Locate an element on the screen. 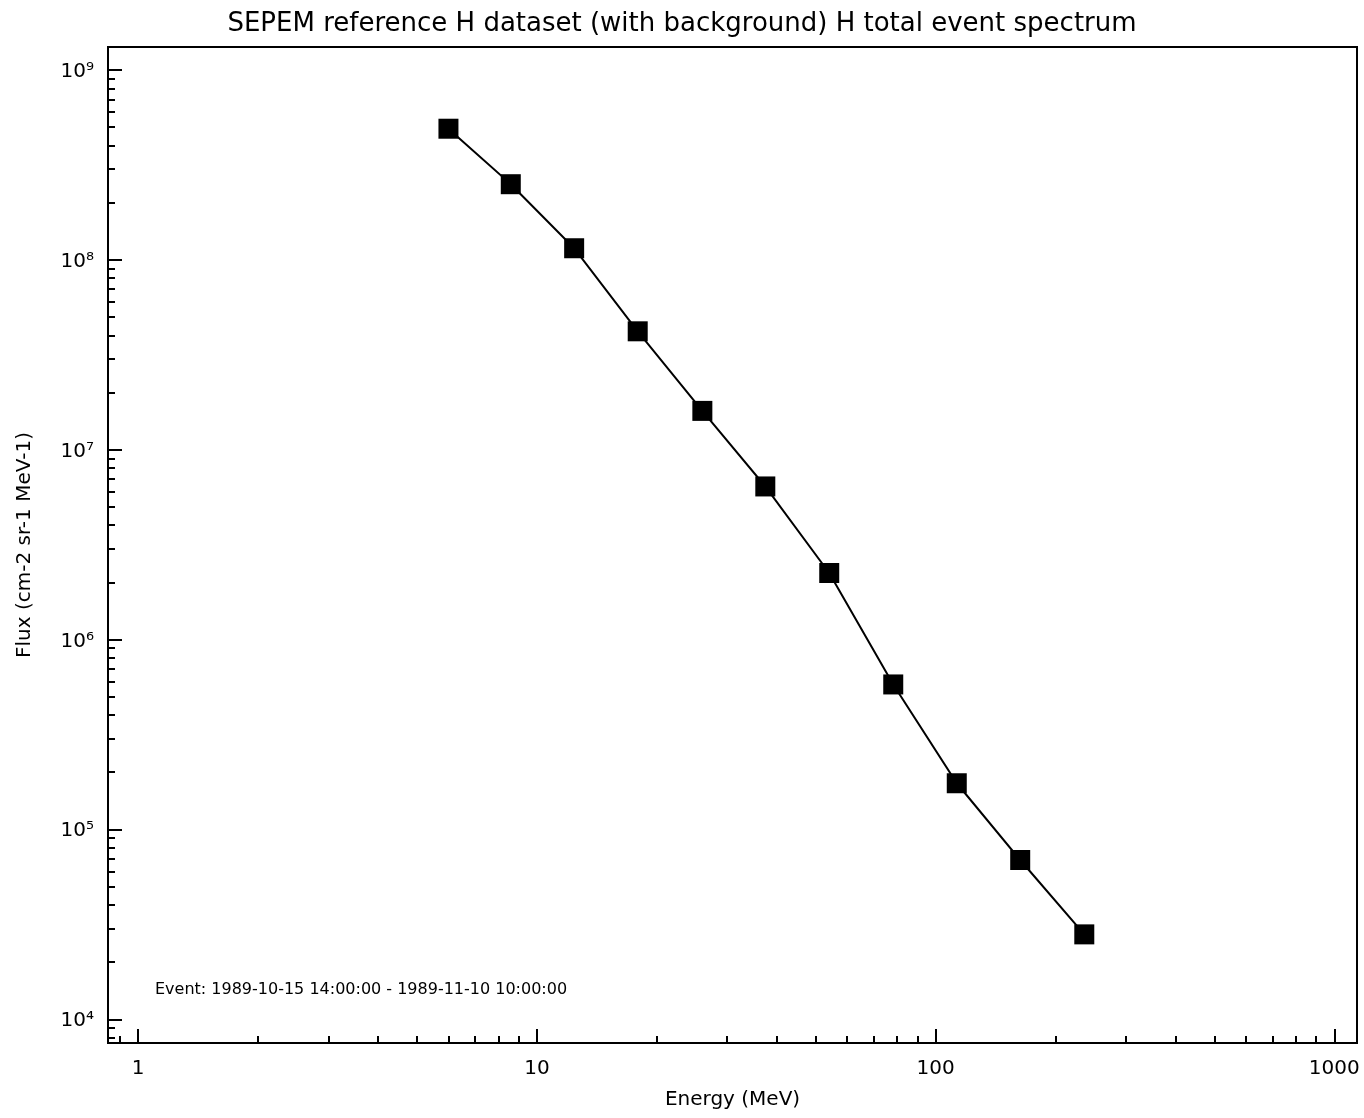 Image resolution: width=1364 pixels, height=1118 pixels. x-tick-label: 1000 is located at coordinates (1334, 1067).